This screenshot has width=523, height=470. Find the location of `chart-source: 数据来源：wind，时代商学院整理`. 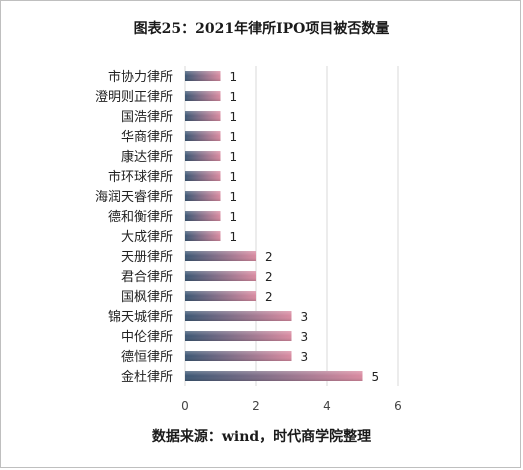

chart-source: 数据来源：wind，时代商学院整理 is located at coordinates (261, 437).